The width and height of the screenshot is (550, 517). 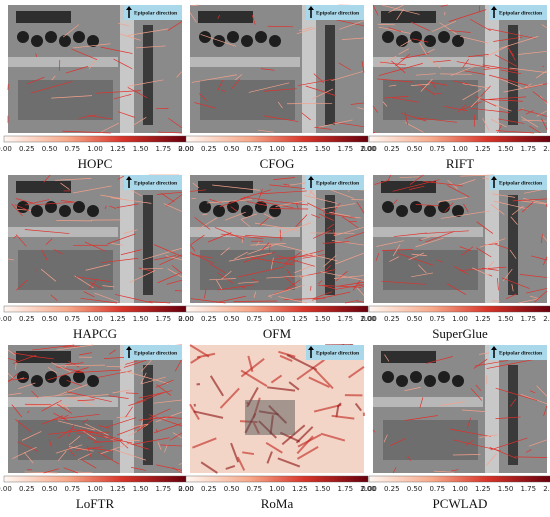 I want to click on colorbar-tick-label: 2.00, so click(x=546, y=489).